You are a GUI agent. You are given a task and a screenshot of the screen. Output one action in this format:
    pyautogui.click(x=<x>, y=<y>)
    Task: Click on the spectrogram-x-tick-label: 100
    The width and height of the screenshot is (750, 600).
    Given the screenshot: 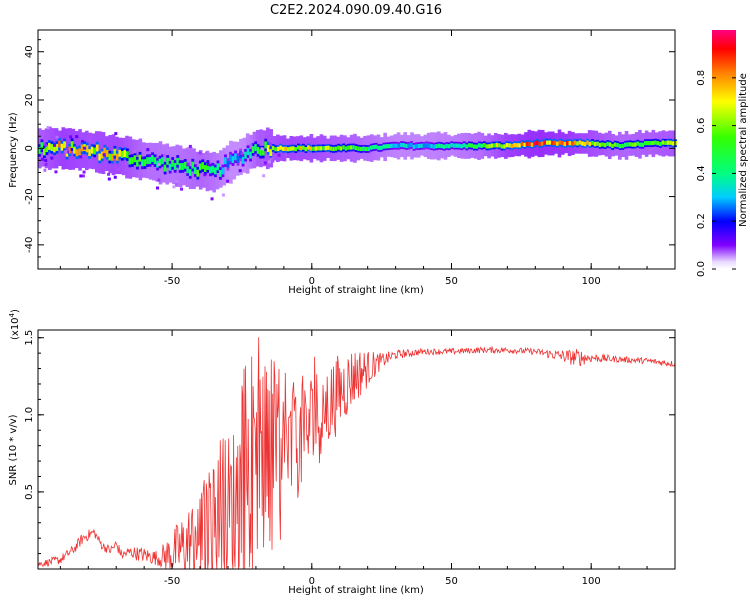 What is the action you would take?
    pyautogui.click(x=591, y=281)
    